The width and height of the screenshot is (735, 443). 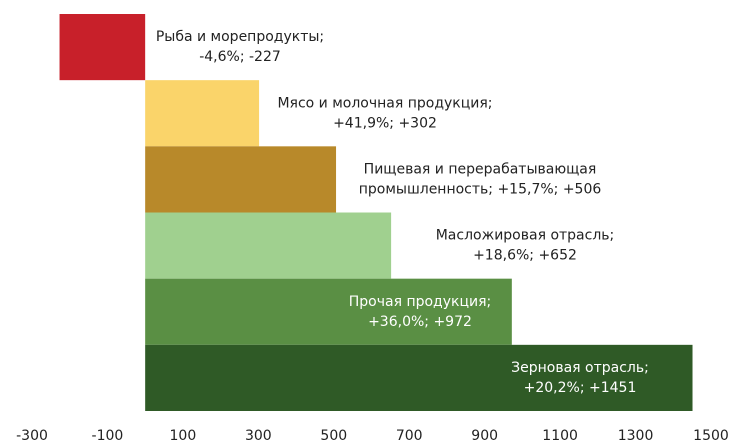 I want to click on x-tick-label: 1300, so click(x=636, y=435).